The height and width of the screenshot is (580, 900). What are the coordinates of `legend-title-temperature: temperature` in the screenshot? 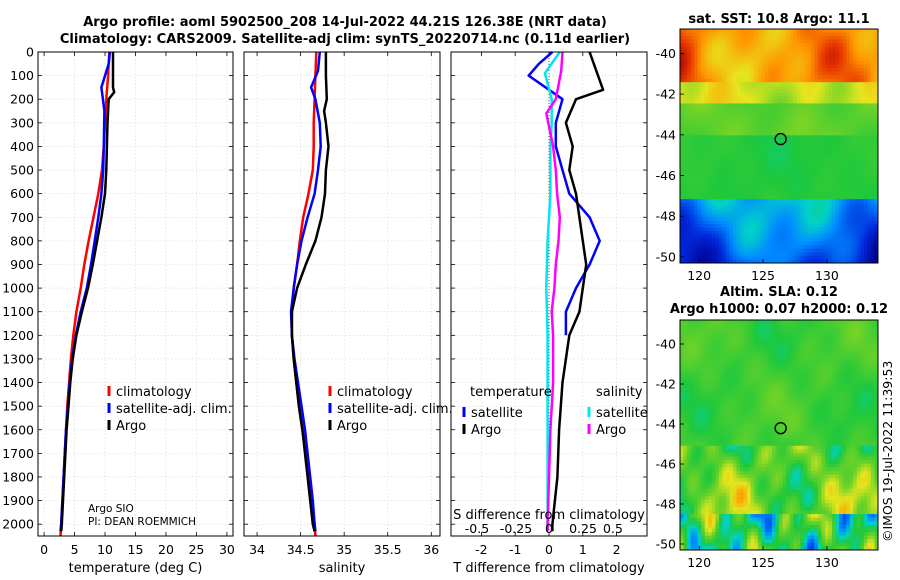 It's located at (511, 392).